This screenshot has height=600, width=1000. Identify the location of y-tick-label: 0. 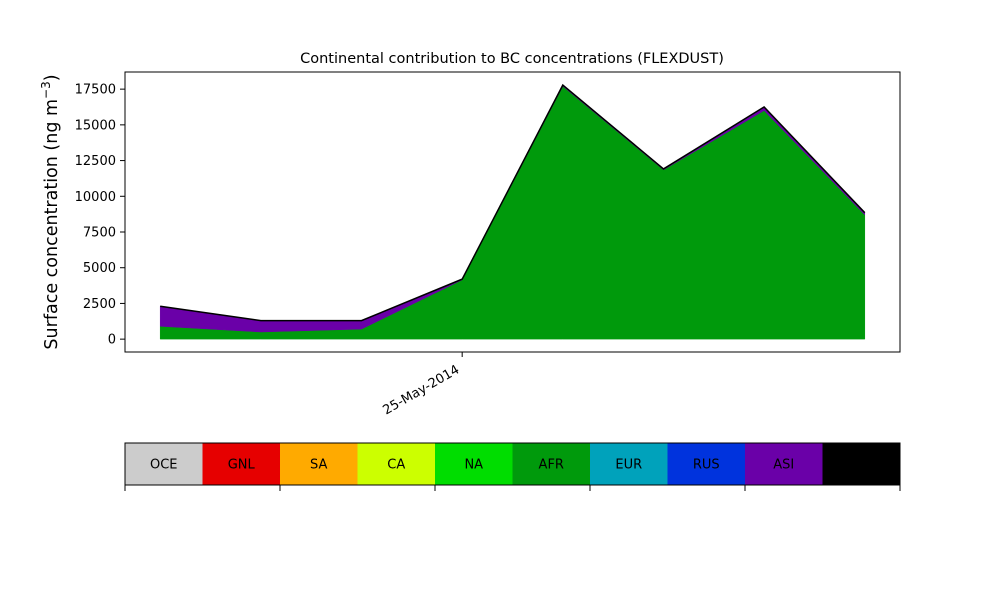
(112, 340).